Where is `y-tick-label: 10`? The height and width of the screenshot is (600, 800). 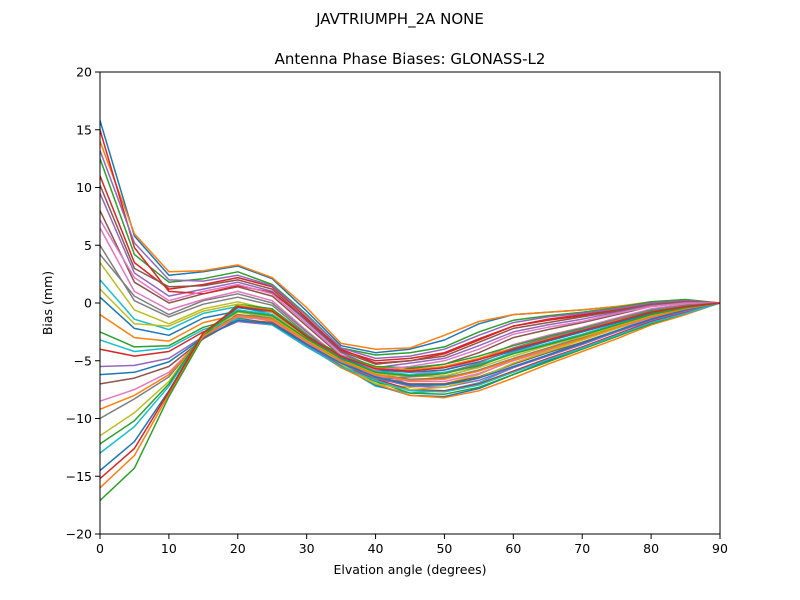
y-tick-label: 10 is located at coordinates (84, 187).